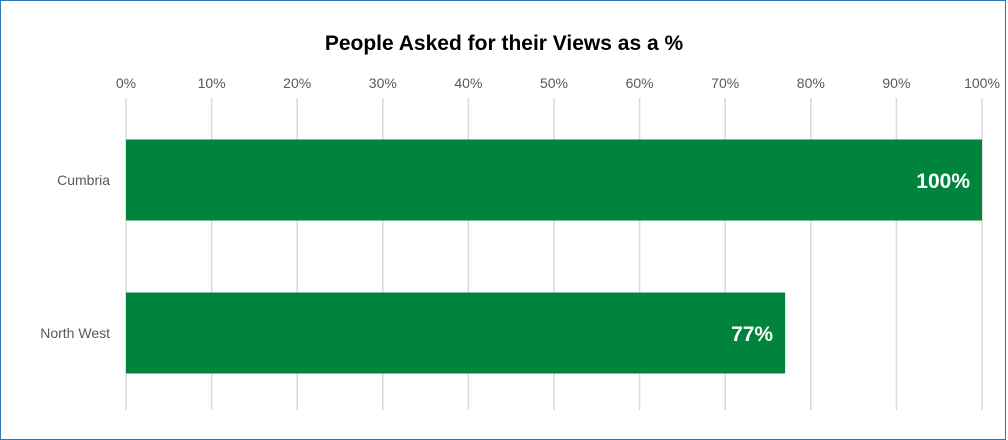 The width and height of the screenshot is (1008, 440). Describe the element at coordinates (752, 334) in the screenshot. I see `data-label: 77%` at that location.